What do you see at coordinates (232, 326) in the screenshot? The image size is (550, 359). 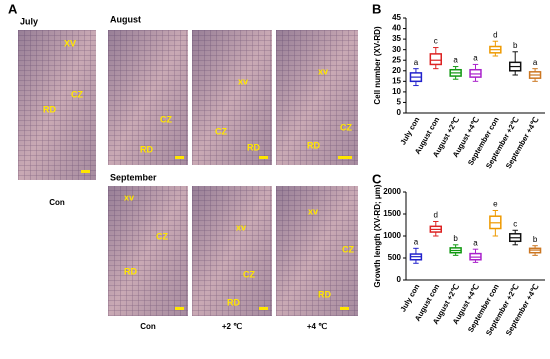 I see `column-label: +2 ℃` at bounding box center [232, 326].